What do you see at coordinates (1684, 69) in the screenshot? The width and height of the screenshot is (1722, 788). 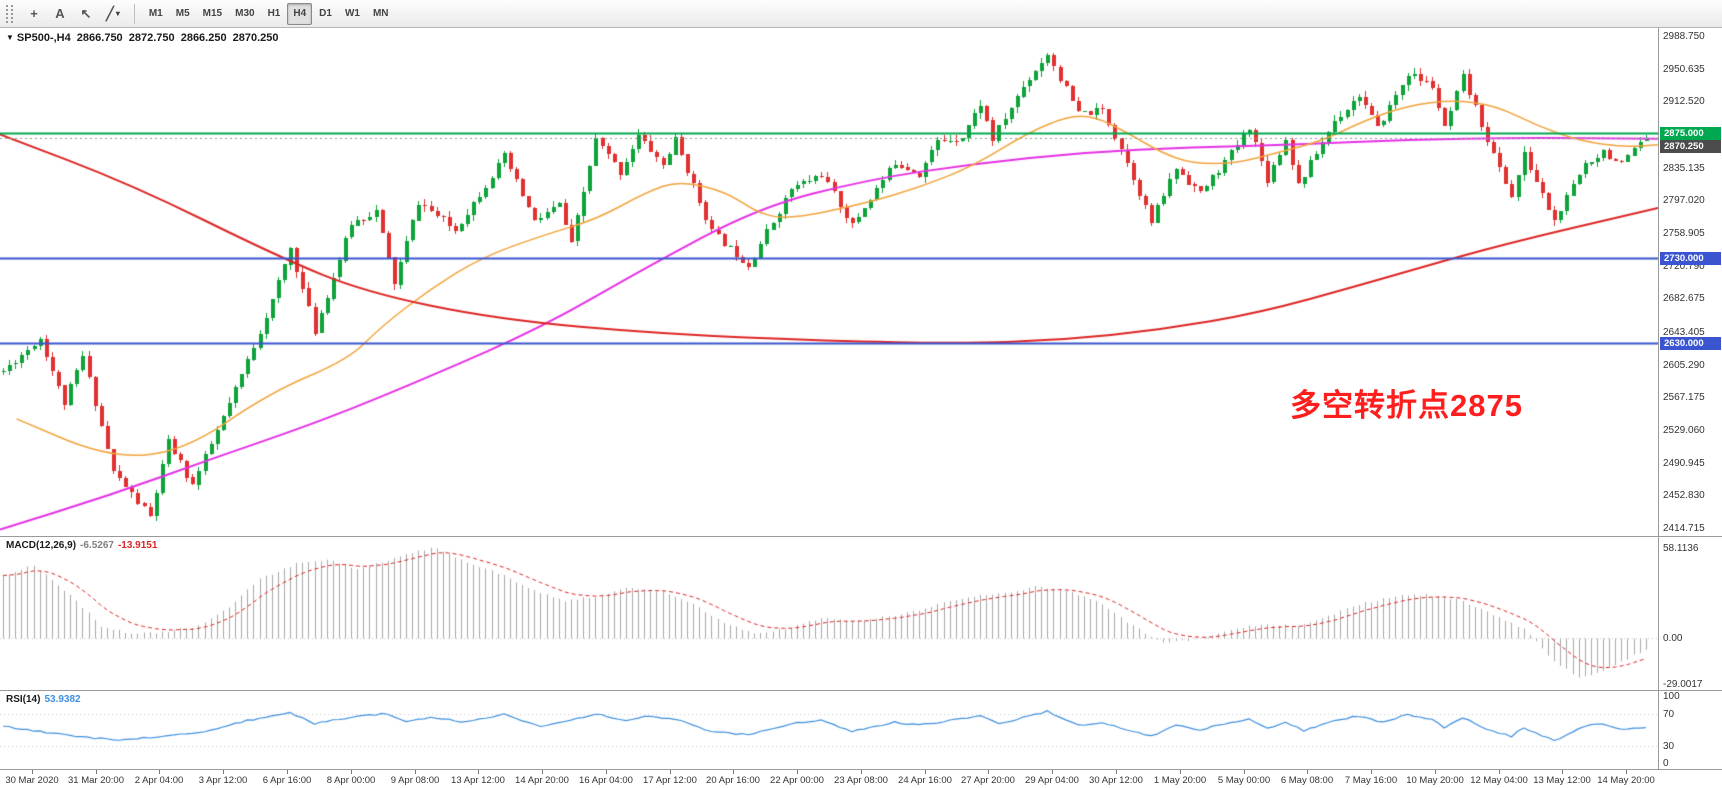 I see `price-tick-label: 2950.635` at bounding box center [1684, 69].